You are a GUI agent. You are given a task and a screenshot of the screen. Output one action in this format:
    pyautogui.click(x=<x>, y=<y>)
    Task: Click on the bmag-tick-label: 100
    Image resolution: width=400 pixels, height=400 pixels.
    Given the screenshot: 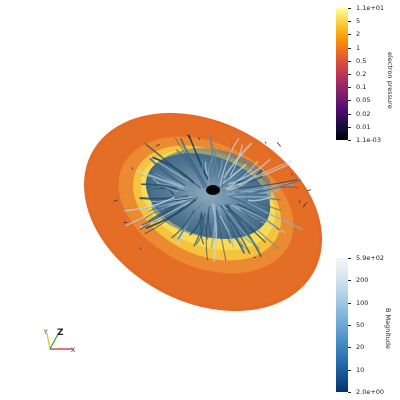 What is the action you would take?
    pyautogui.click(x=362, y=302)
    